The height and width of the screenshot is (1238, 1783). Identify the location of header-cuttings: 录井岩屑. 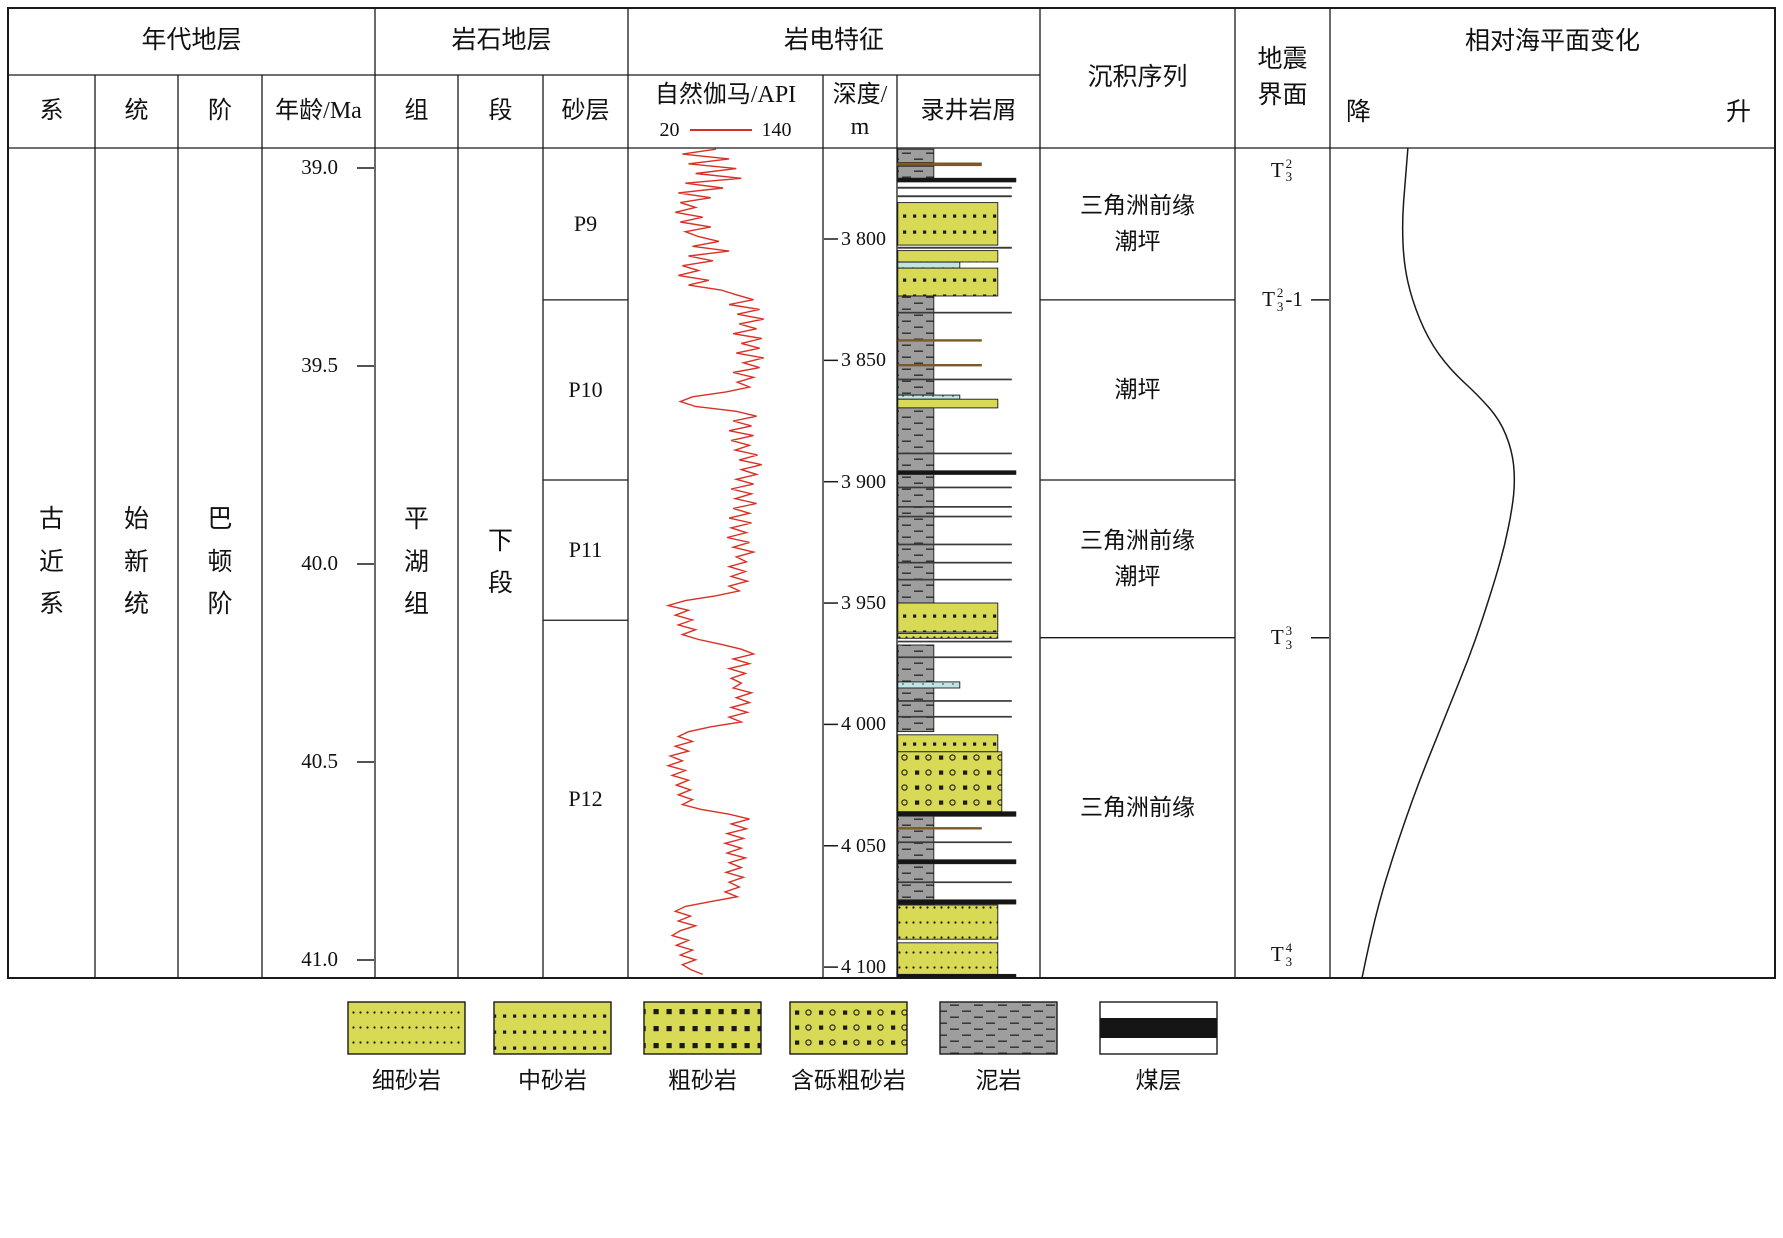
(968, 110).